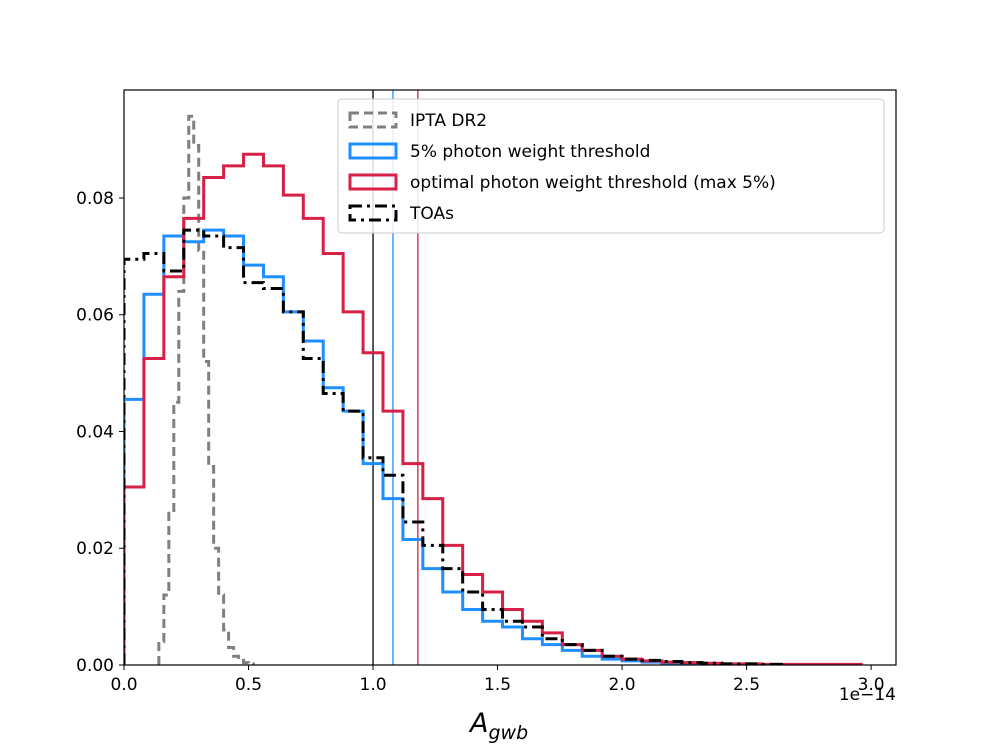 The height and width of the screenshot is (747, 996). What do you see at coordinates (95, 199) in the screenshot?
I see `y-tick-label: 0.08` at bounding box center [95, 199].